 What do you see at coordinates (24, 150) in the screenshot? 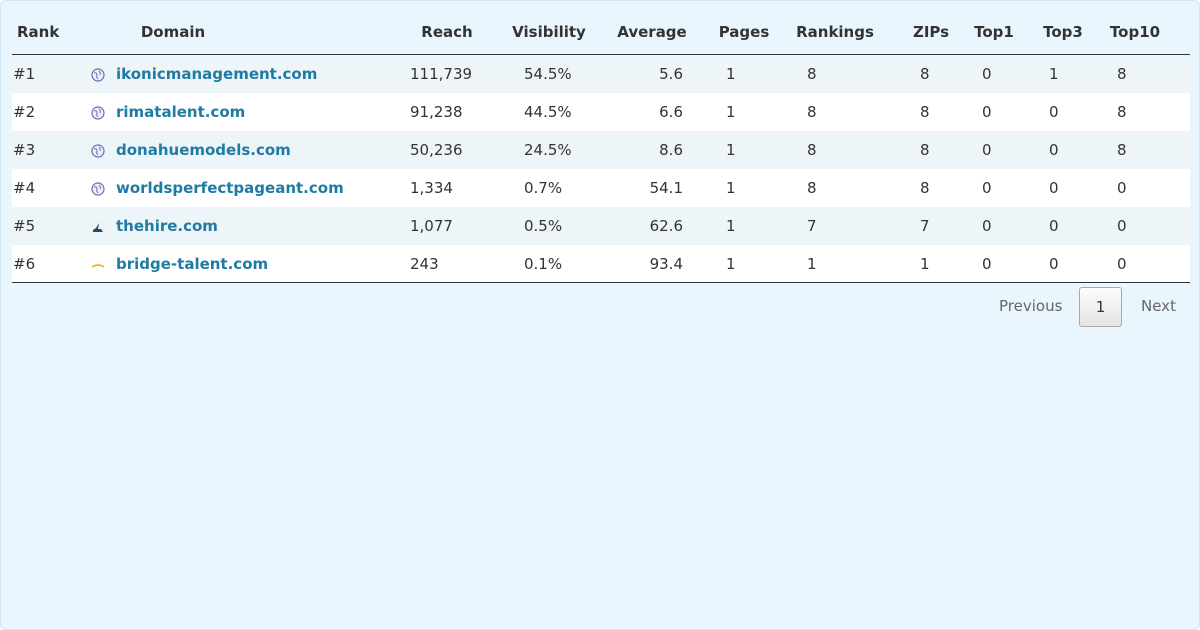
I see `table-cell: #3` at bounding box center [24, 150].